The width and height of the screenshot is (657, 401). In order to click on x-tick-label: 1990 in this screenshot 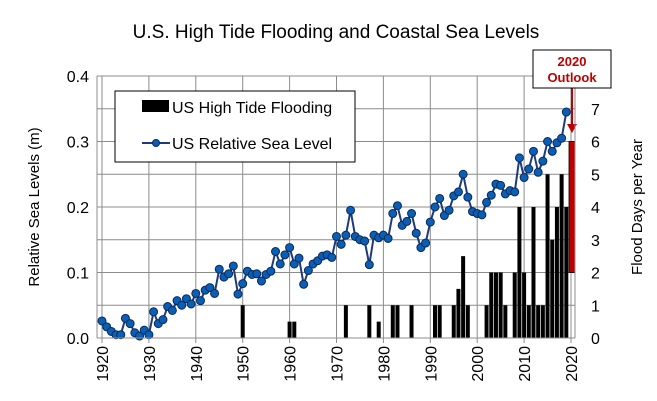, I will do `click(431, 364)`.